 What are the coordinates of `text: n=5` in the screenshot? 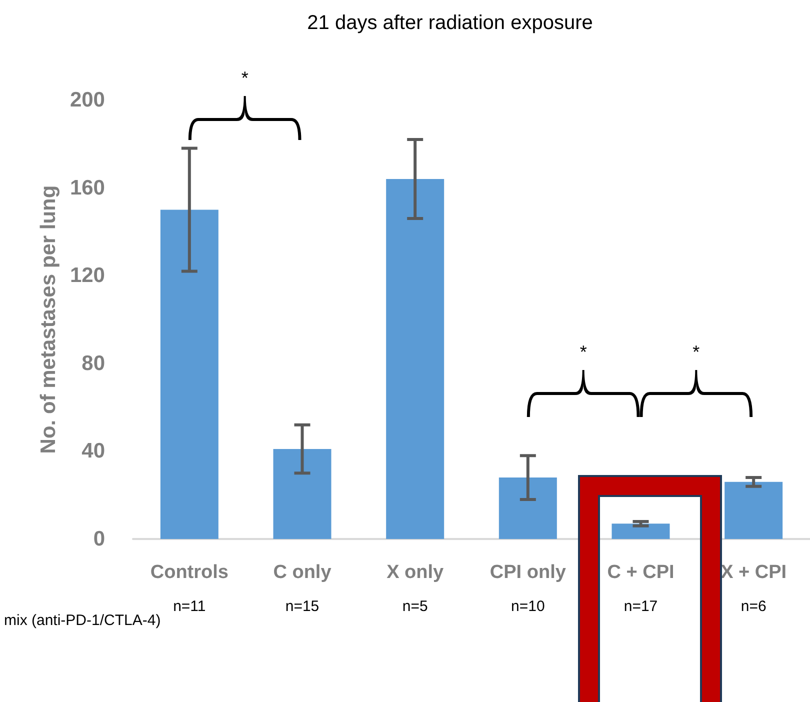 It's located at (415, 606).